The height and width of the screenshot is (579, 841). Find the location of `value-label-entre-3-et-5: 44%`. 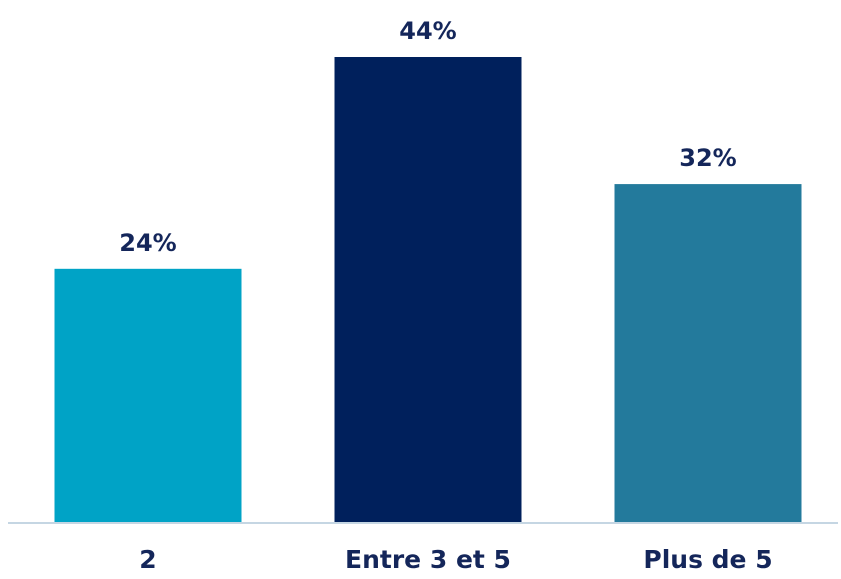

value-label-entre-3-et-5: 44% is located at coordinates (427, 31).